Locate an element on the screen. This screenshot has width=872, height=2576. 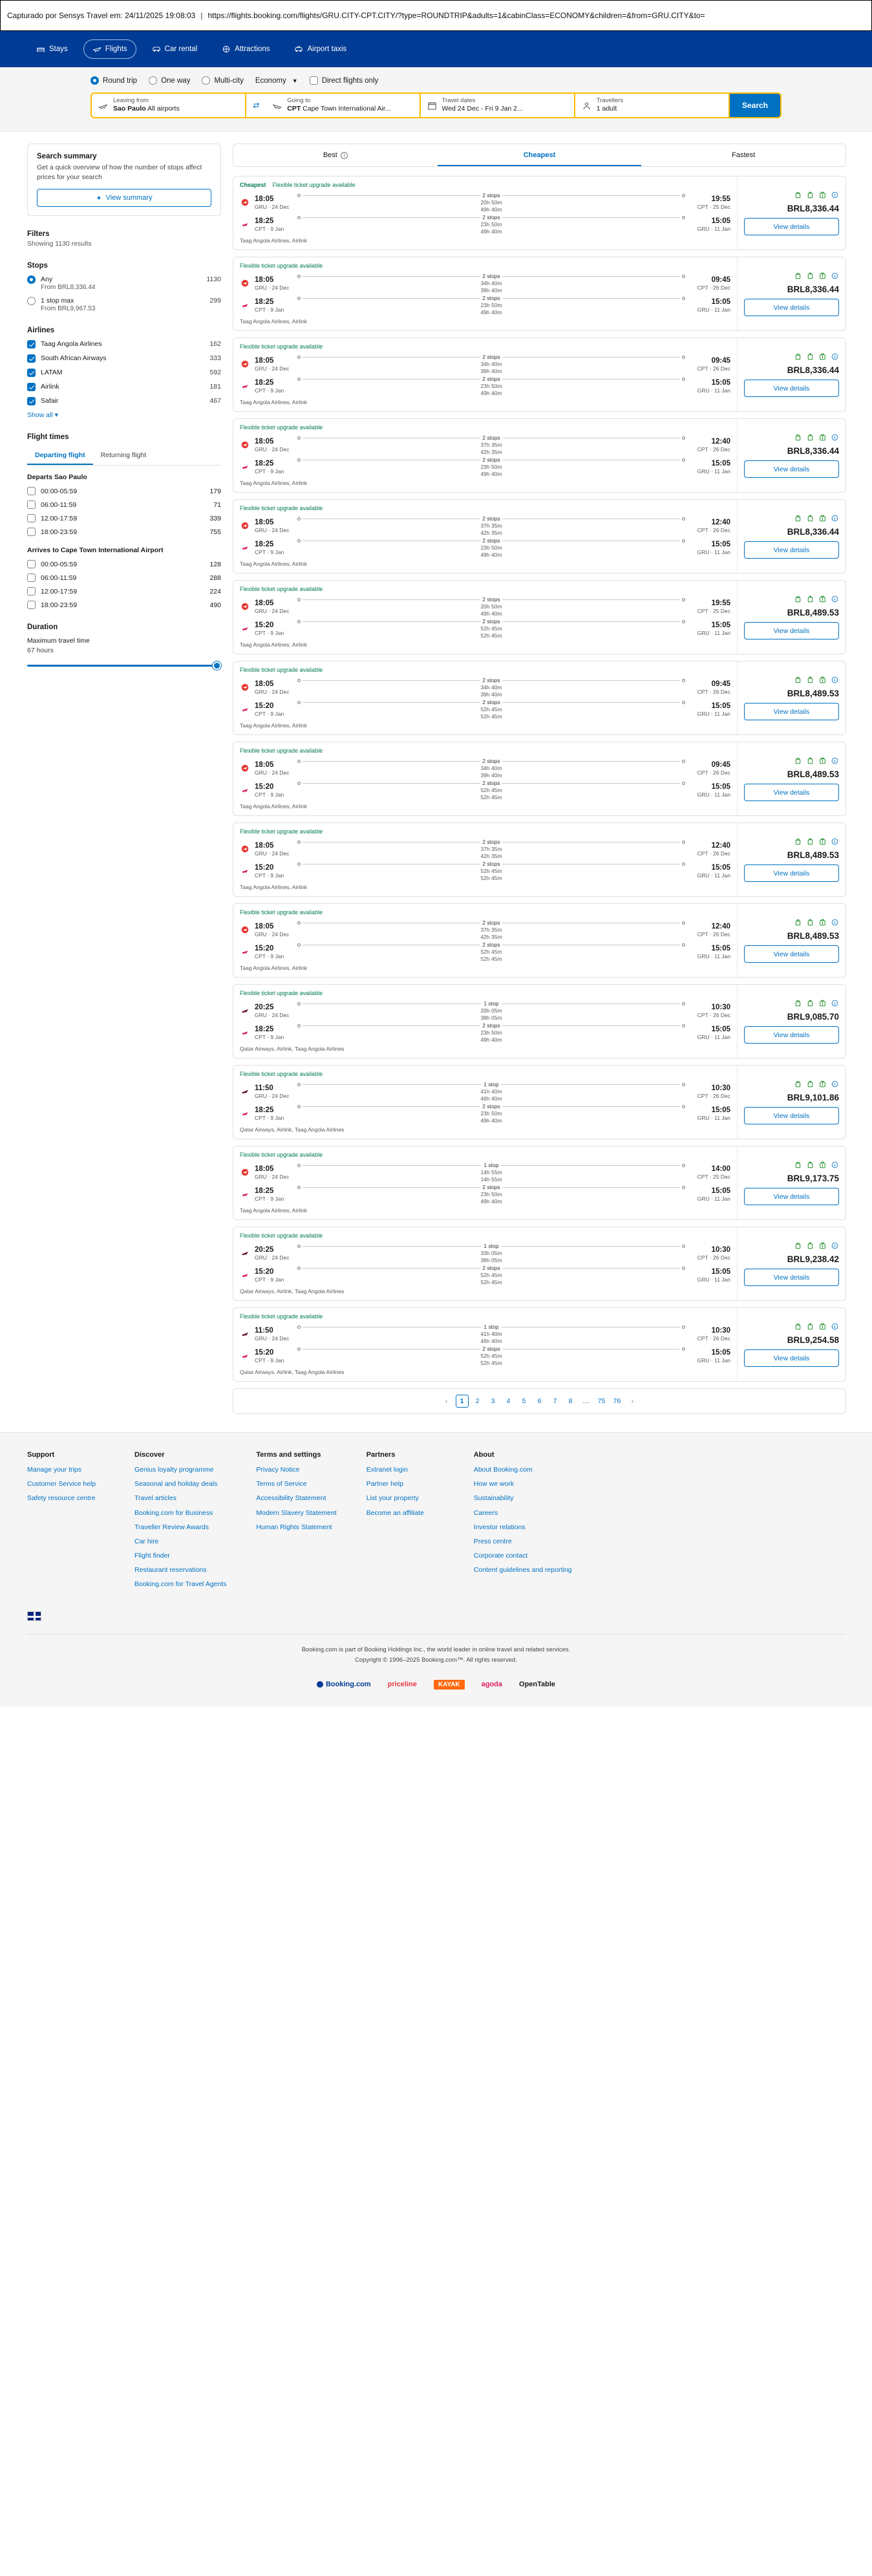
view-summary-button: ✦ View summary is located at coordinates (124, 198).